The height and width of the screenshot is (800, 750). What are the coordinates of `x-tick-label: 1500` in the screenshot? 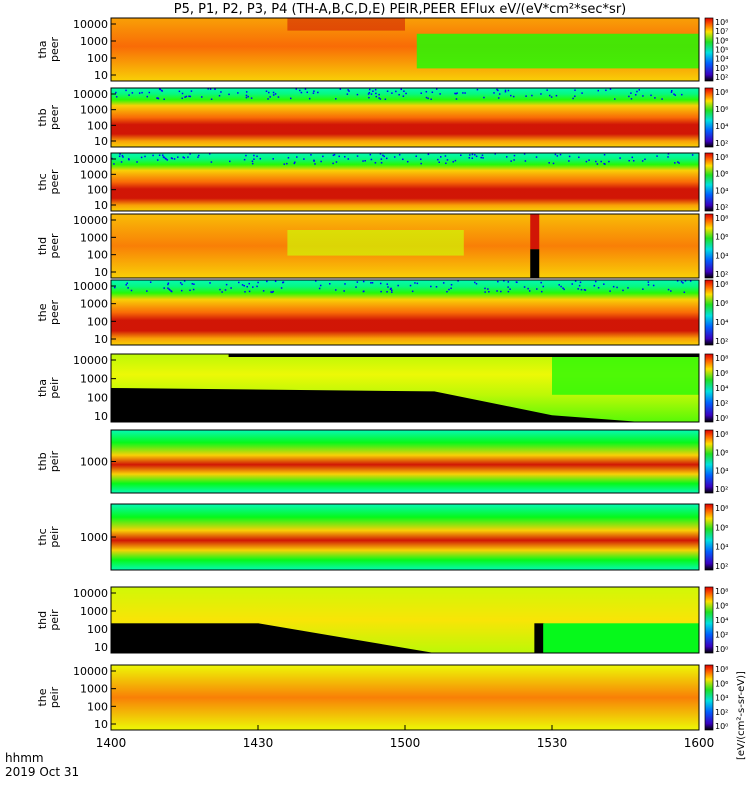 It's located at (405, 743).